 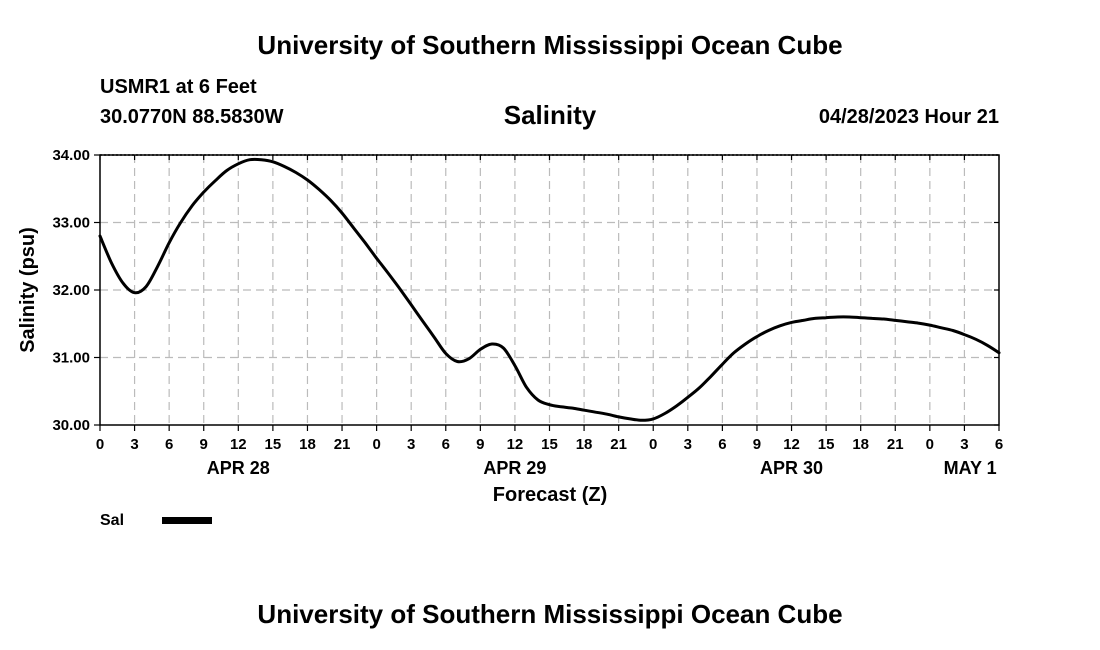 I want to click on x-axis-title: Forecast (Z), so click(x=550, y=495).